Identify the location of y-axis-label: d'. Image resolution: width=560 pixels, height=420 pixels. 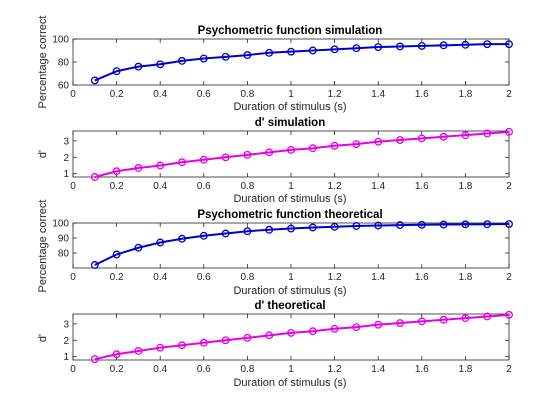
(43, 338).